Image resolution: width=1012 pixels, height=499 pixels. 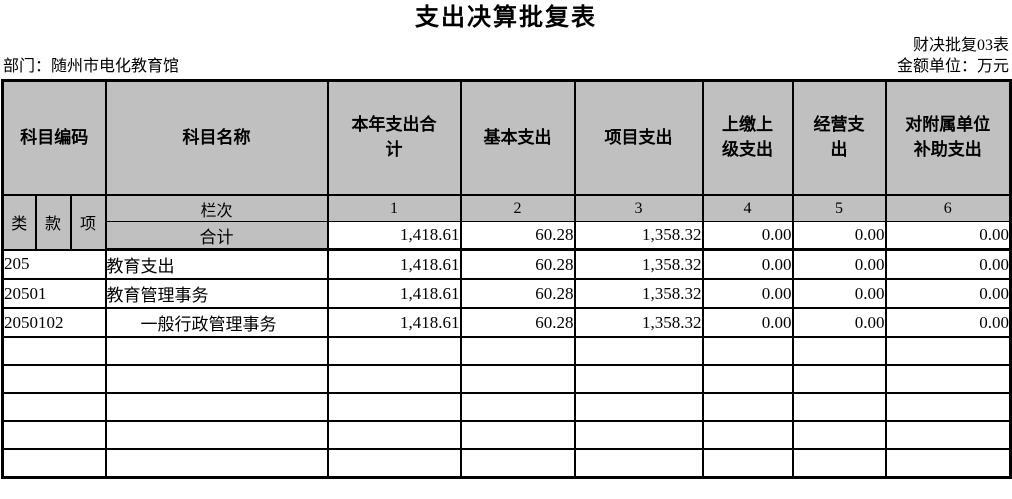 What do you see at coordinates (54, 264) in the screenshot?
I see `row-code-cell: 205` at bounding box center [54, 264].